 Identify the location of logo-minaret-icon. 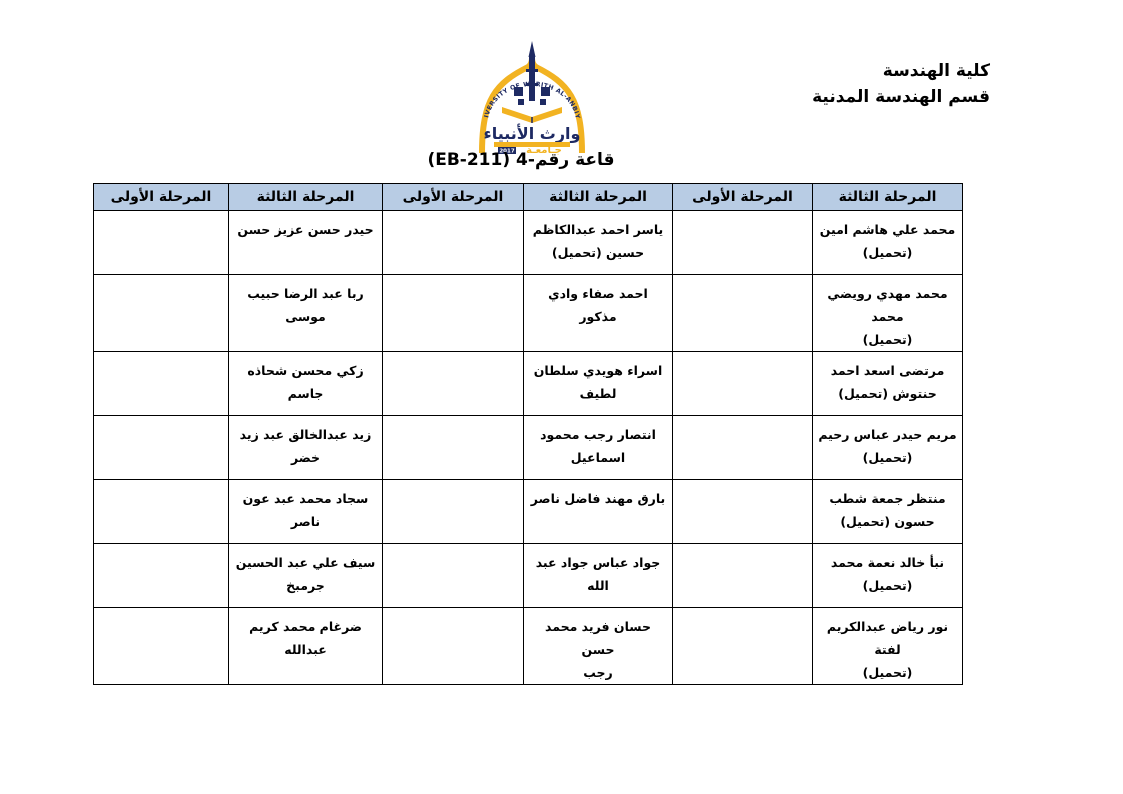
(532, 71).